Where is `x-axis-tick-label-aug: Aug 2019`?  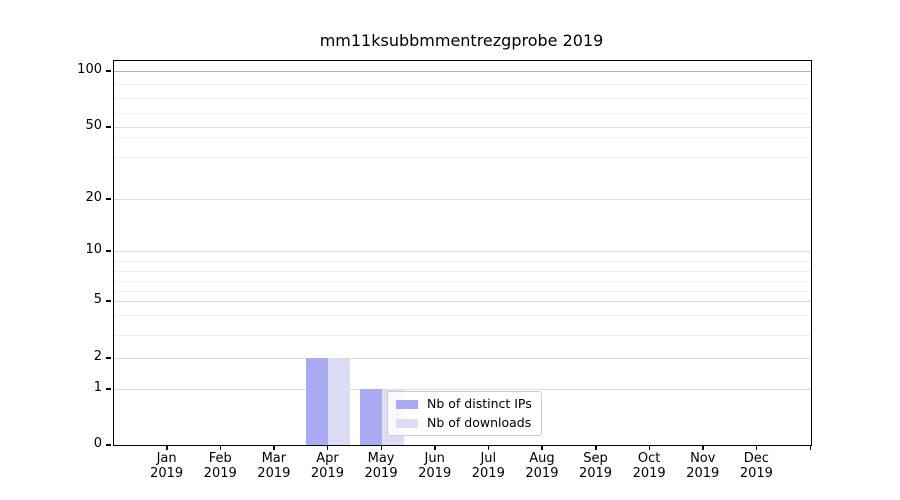 x-axis-tick-label-aug: Aug 2019 is located at coordinates (542, 466).